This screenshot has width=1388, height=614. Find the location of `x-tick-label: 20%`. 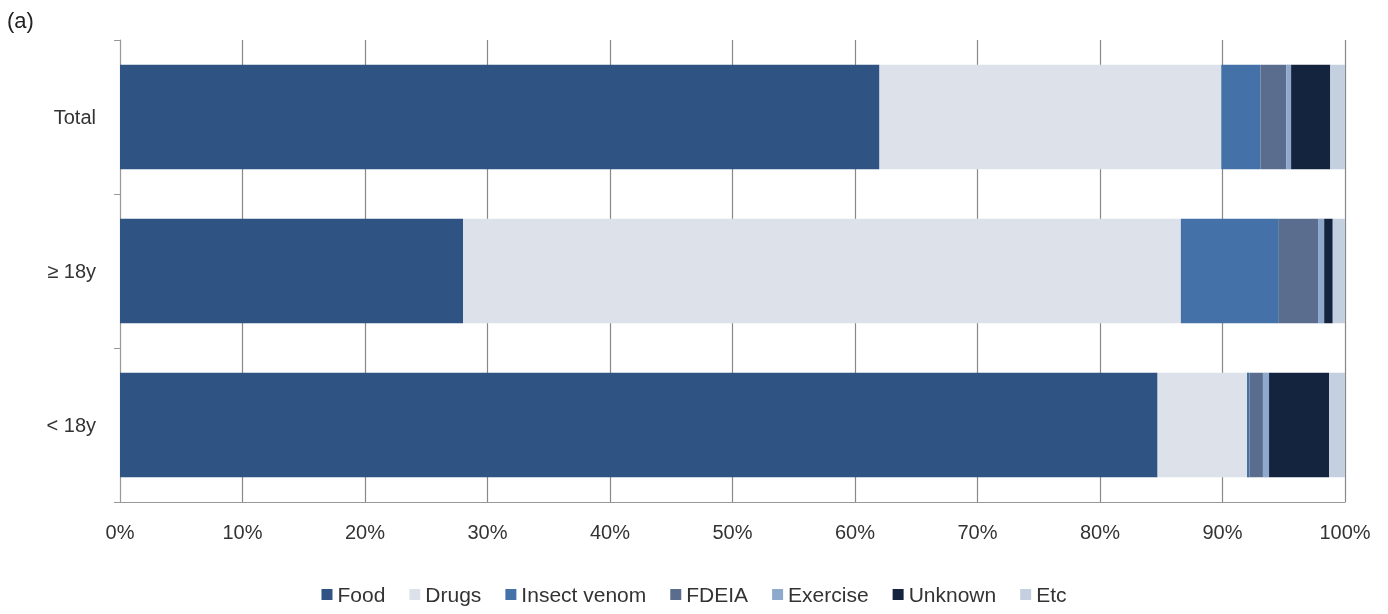

x-tick-label: 20% is located at coordinates (365, 532).